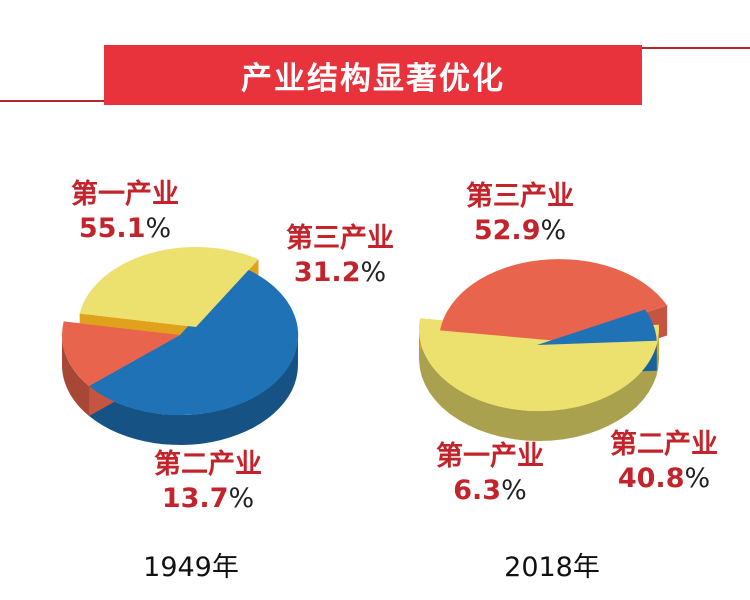  What do you see at coordinates (651, 478) in the screenshot?
I see `slice-value: 40.8` at bounding box center [651, 478].